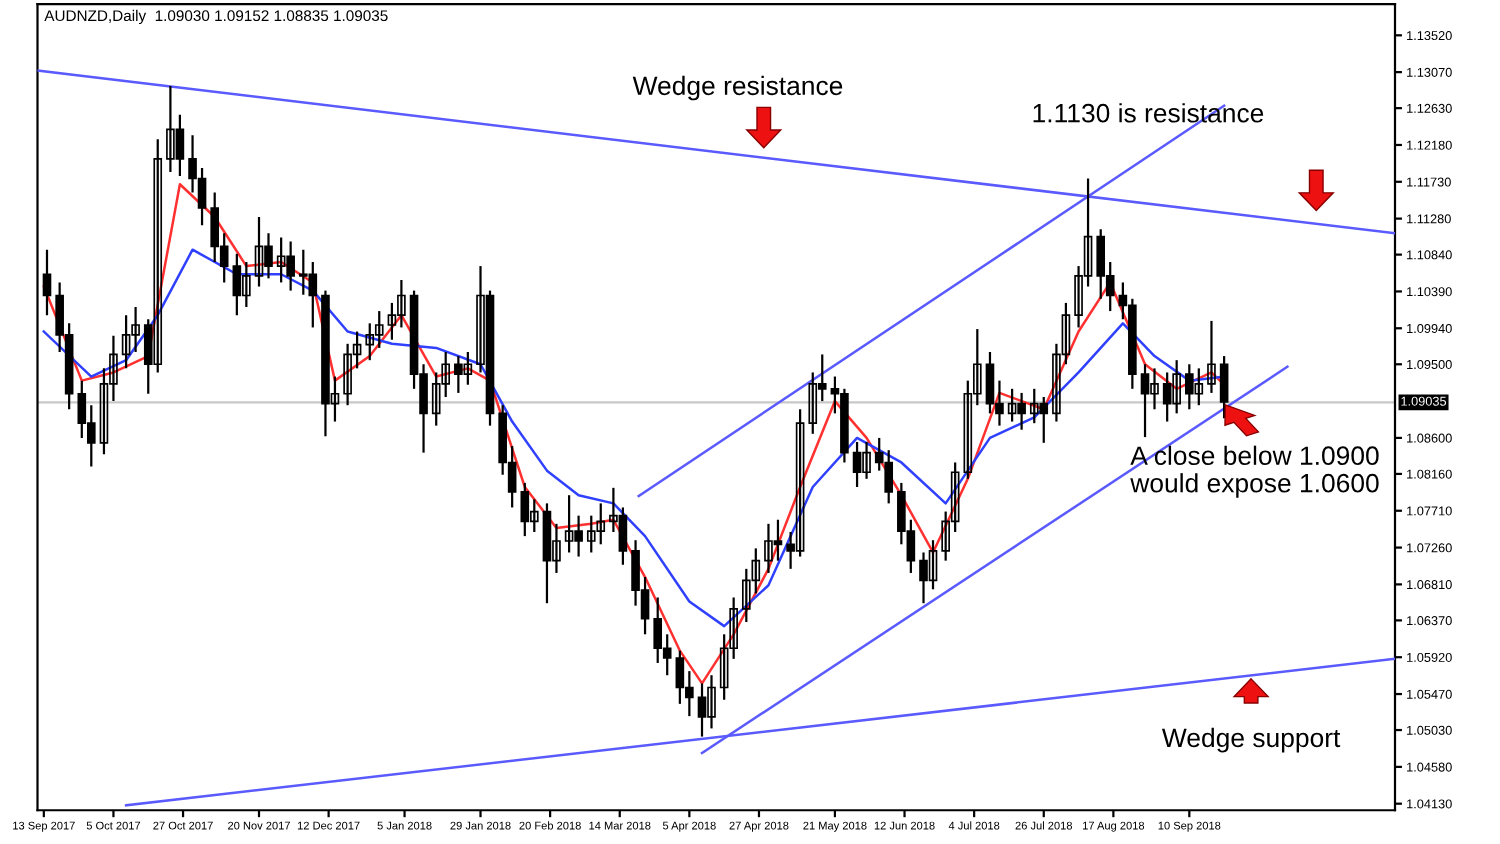  Describe the element at coordinates (1251, 740) in the screenshot. I see `annotation: Wedge support` at that location.